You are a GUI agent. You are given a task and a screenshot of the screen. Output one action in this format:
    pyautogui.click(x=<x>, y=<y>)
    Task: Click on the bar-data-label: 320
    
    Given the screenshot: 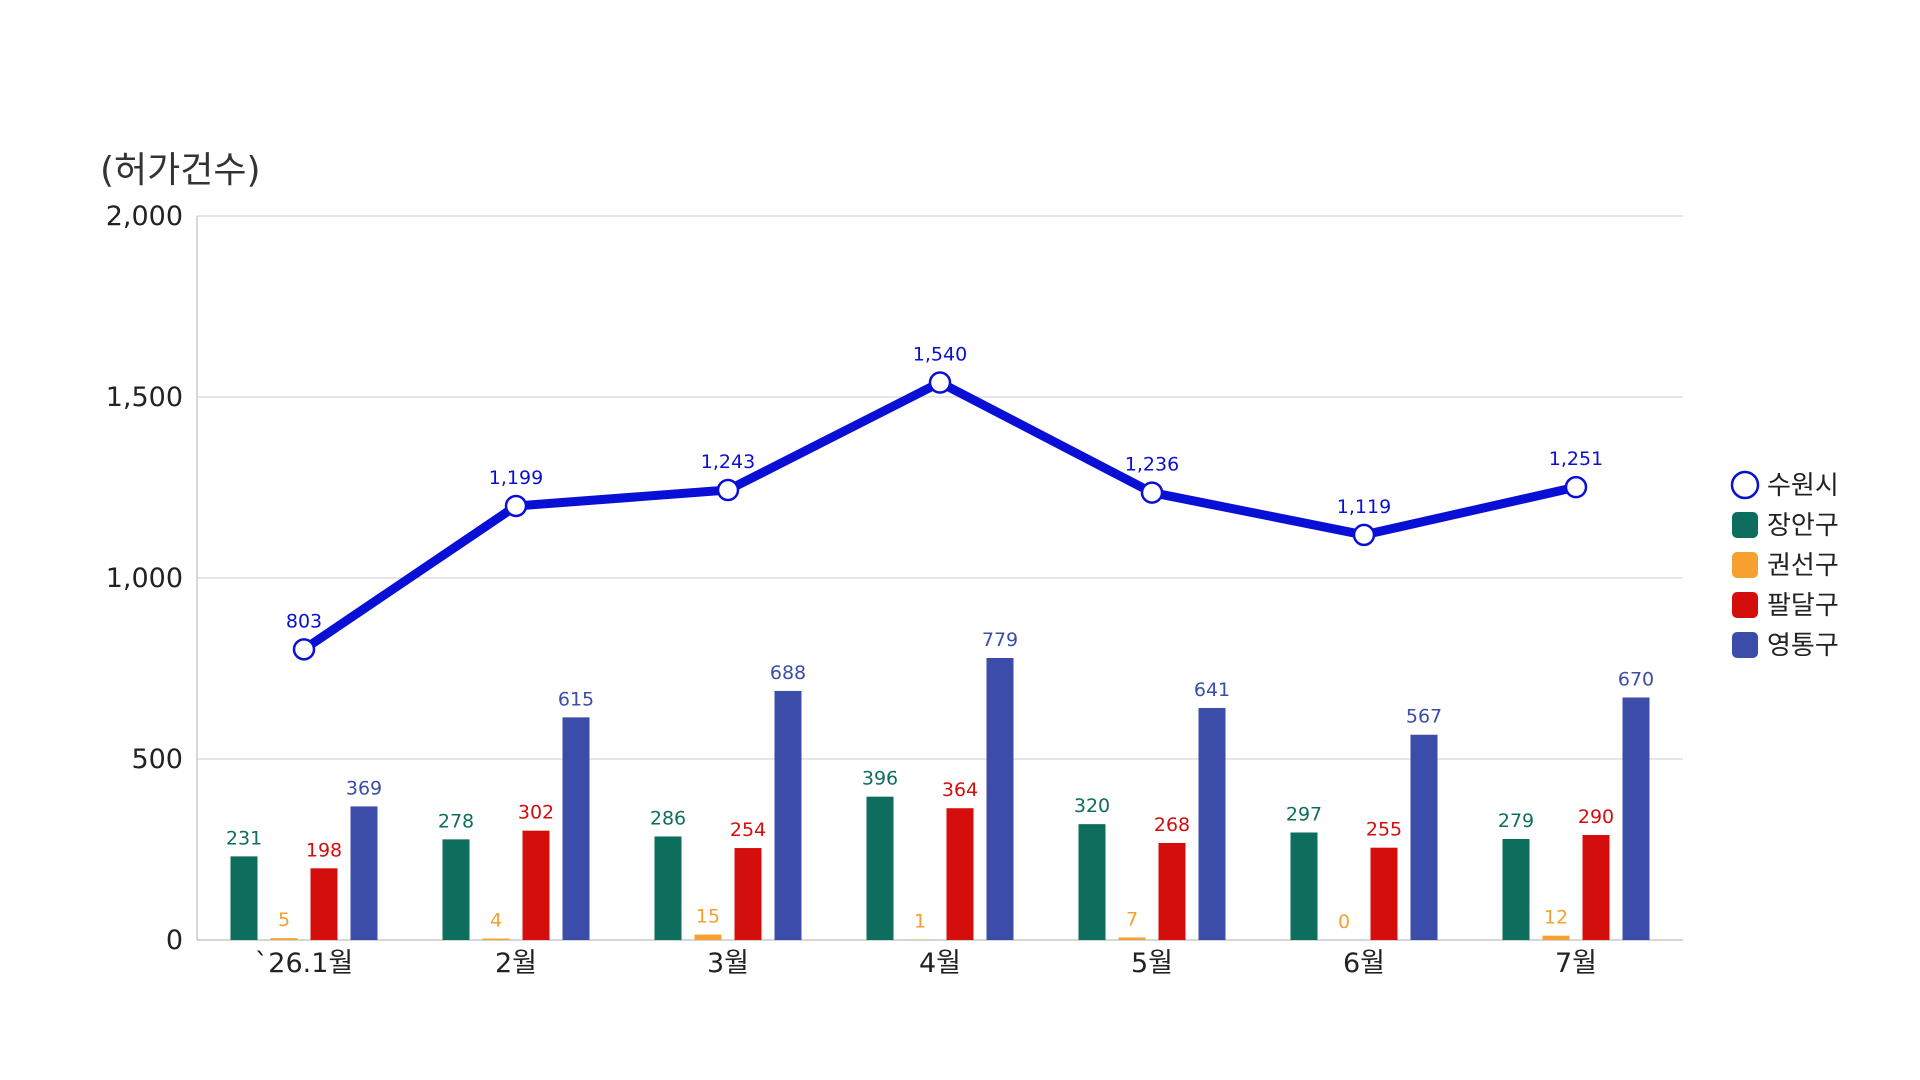 What is the action you would take?
    pyautogui.click(x=1092, y=806)
    